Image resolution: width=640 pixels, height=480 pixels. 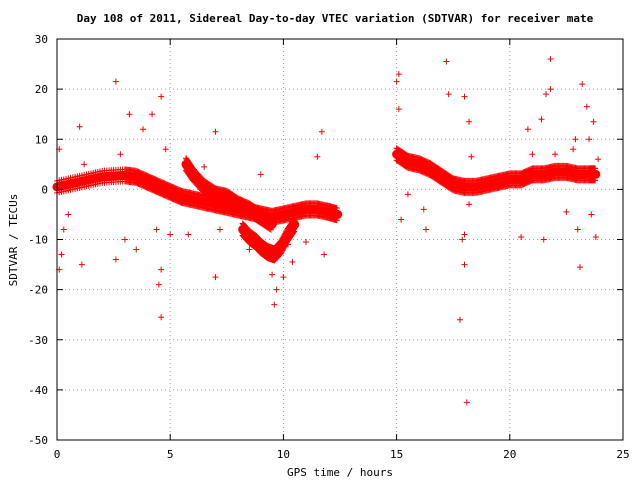 I want to click on x-axis-label: GPS time / hours, so click(x=340, y=472).